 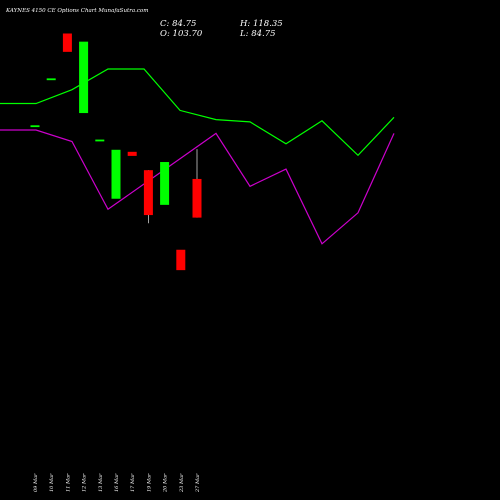 I want to click on x-tick-label: 17 Mar, so click(x=133, y=482).